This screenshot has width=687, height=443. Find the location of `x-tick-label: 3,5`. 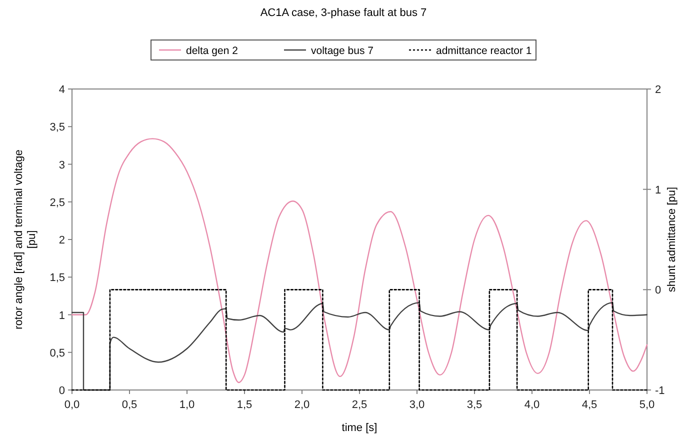

x-tick-label: 3,5 is located at coordinates (474, 405).